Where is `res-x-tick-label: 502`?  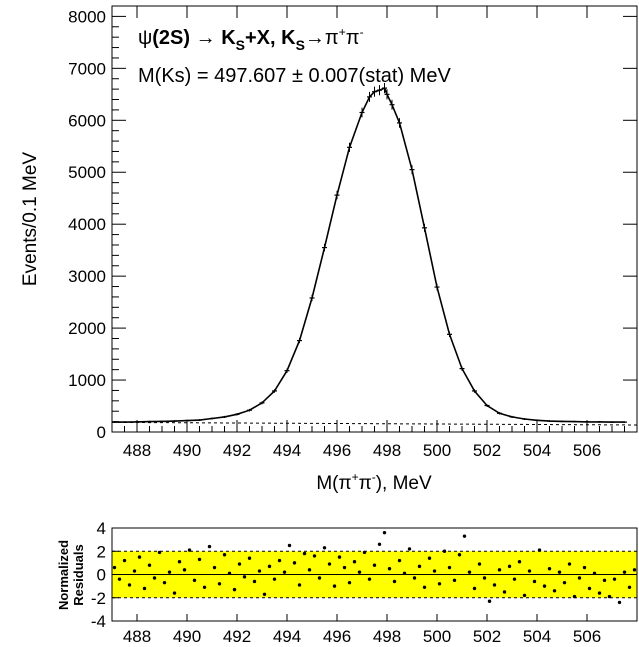 res-x-tick-label: 502 is located at coordinates (487, 636).